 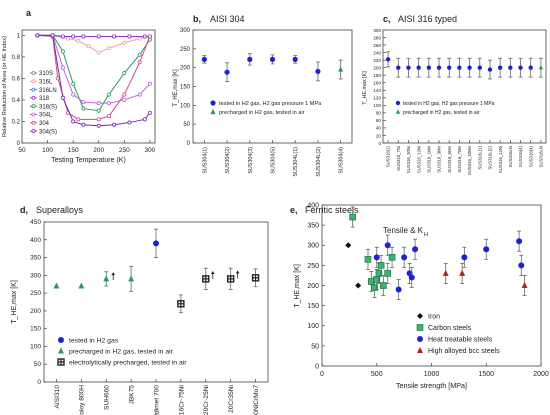 I want to click on panel-a-xtick-label: 250, so click(x=124, y=150).